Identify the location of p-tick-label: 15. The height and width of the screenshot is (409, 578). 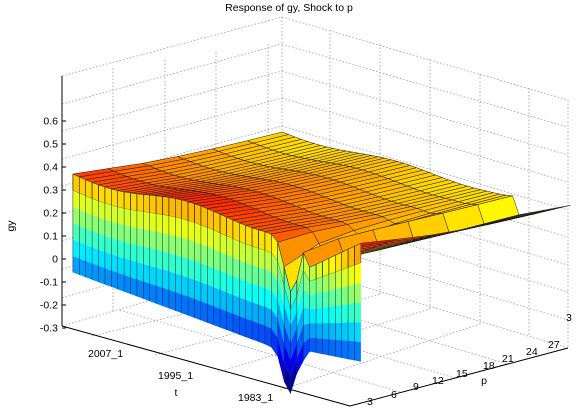
(462, 374).